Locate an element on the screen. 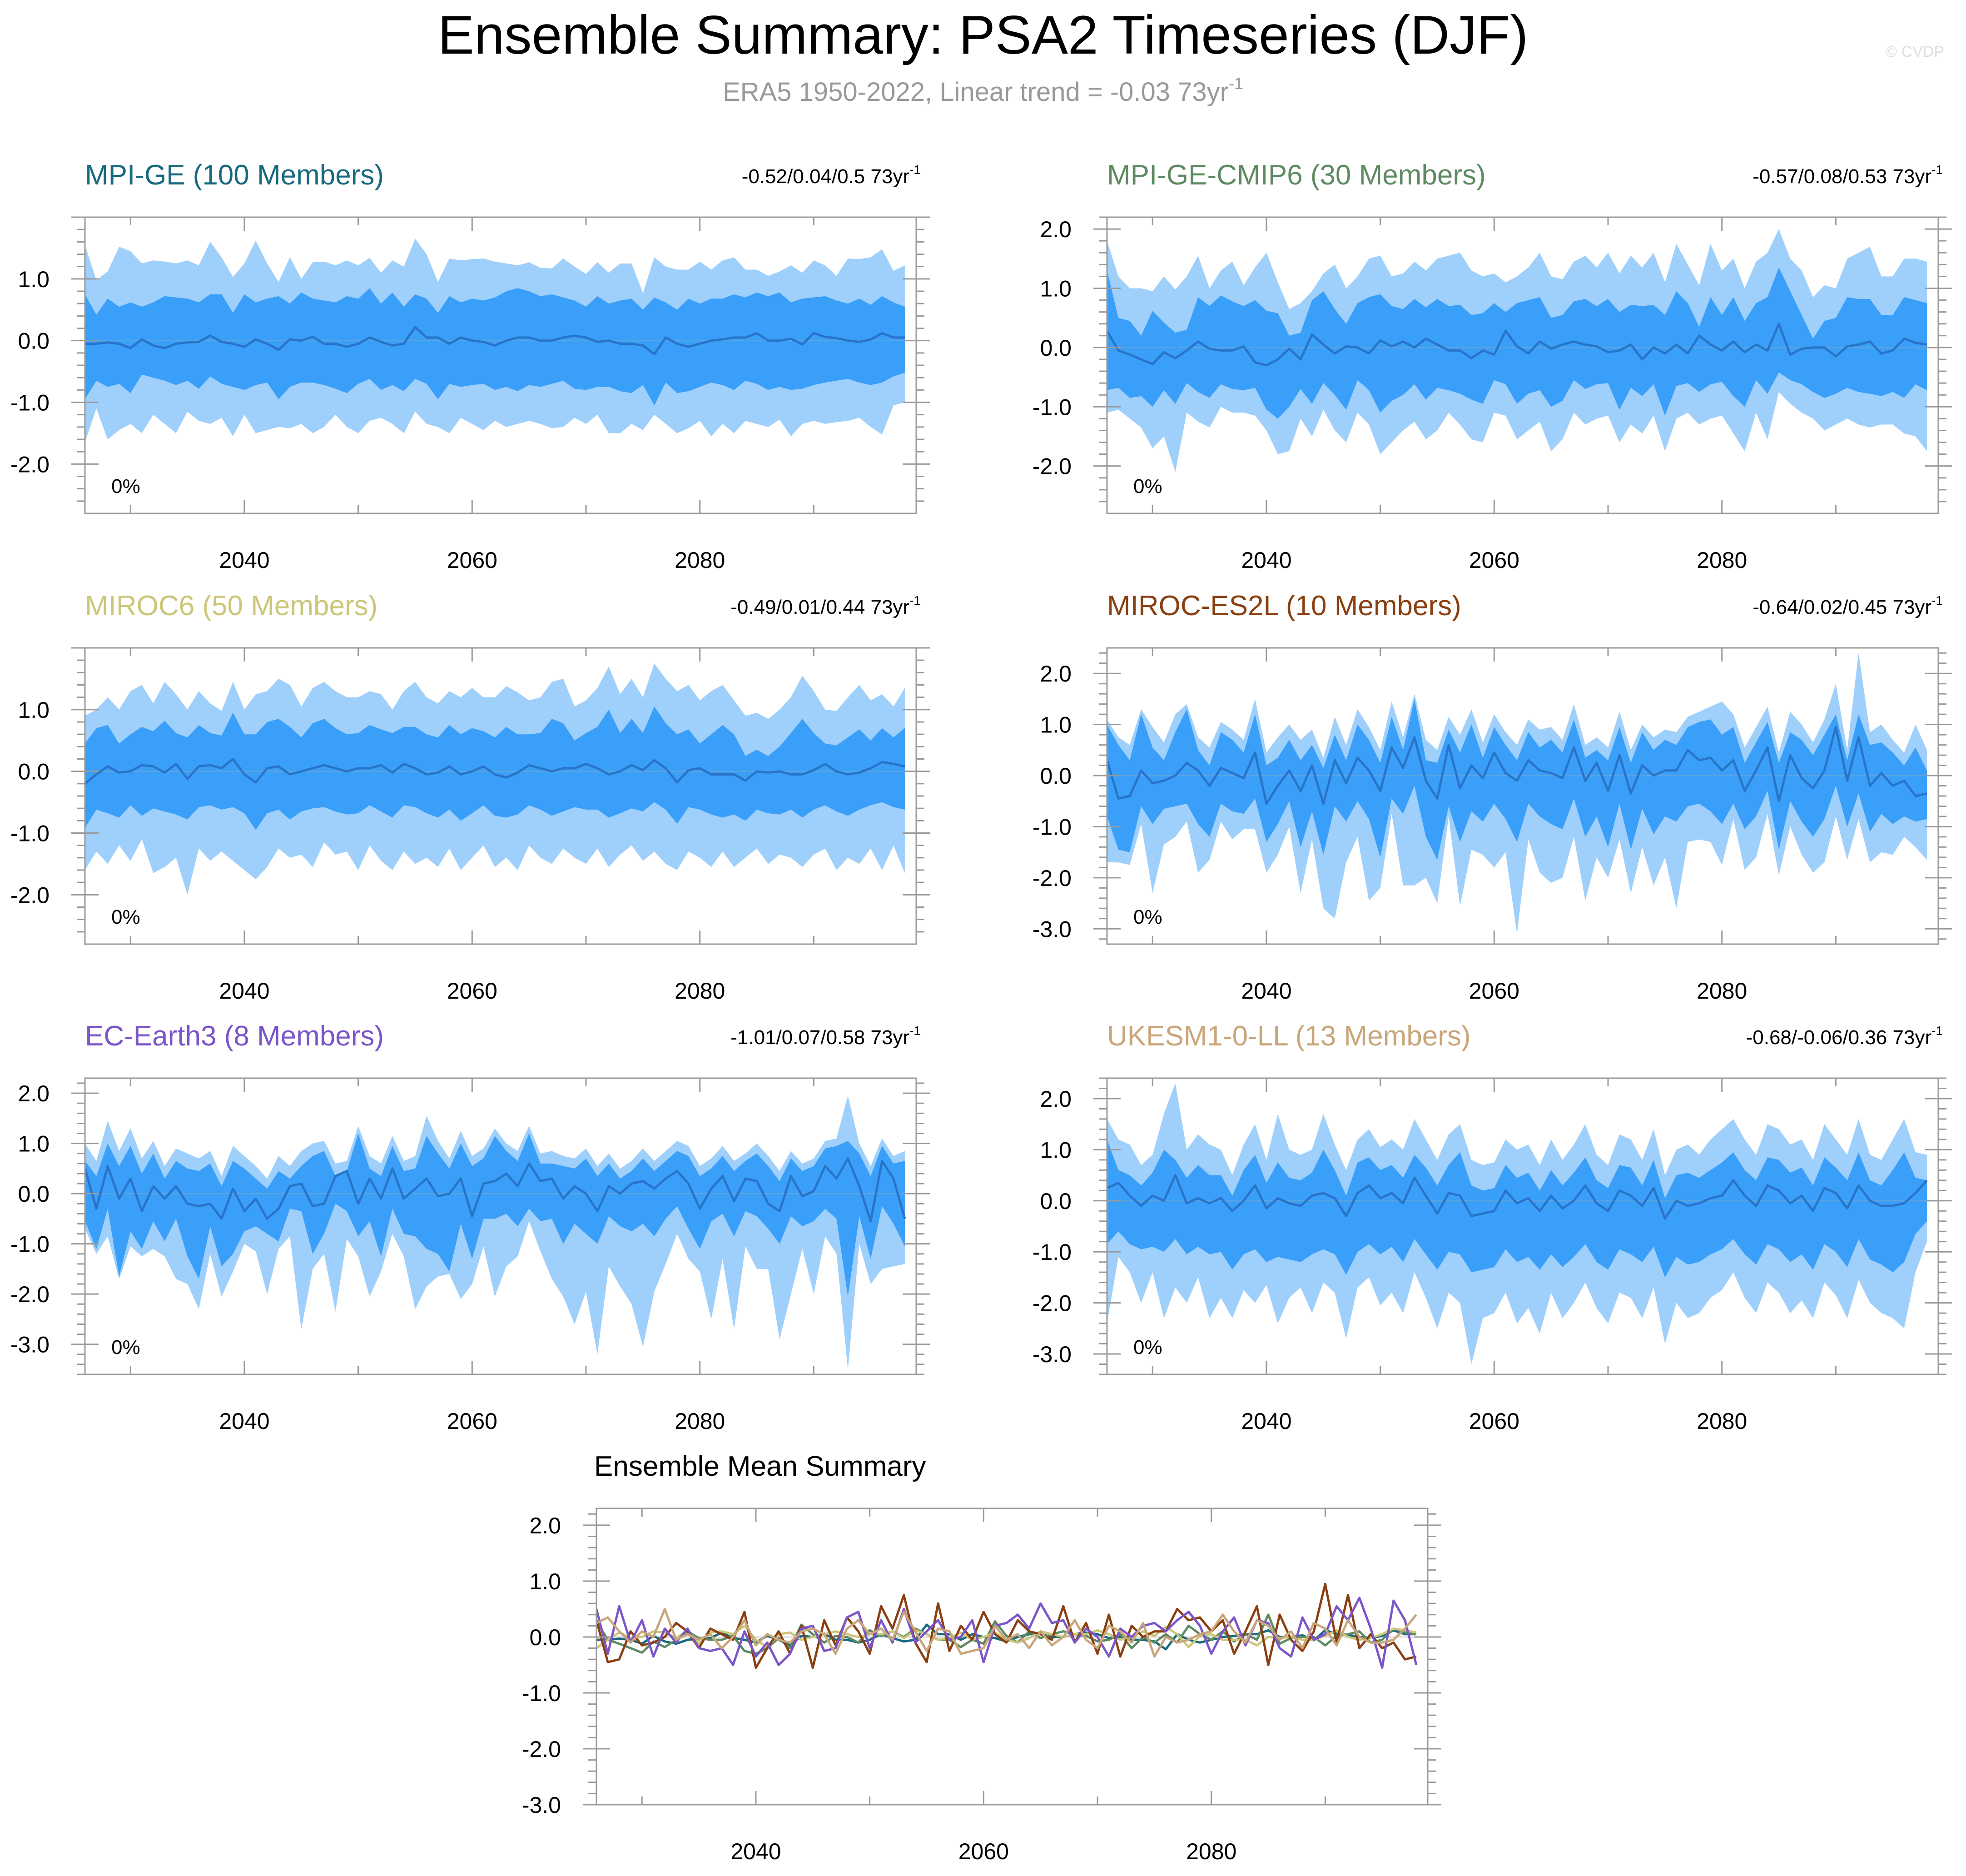 The width and height of the screenshot is (1966, 1876). series-line-ukesm1-0-ll is located at coordinates (1006, 1633).